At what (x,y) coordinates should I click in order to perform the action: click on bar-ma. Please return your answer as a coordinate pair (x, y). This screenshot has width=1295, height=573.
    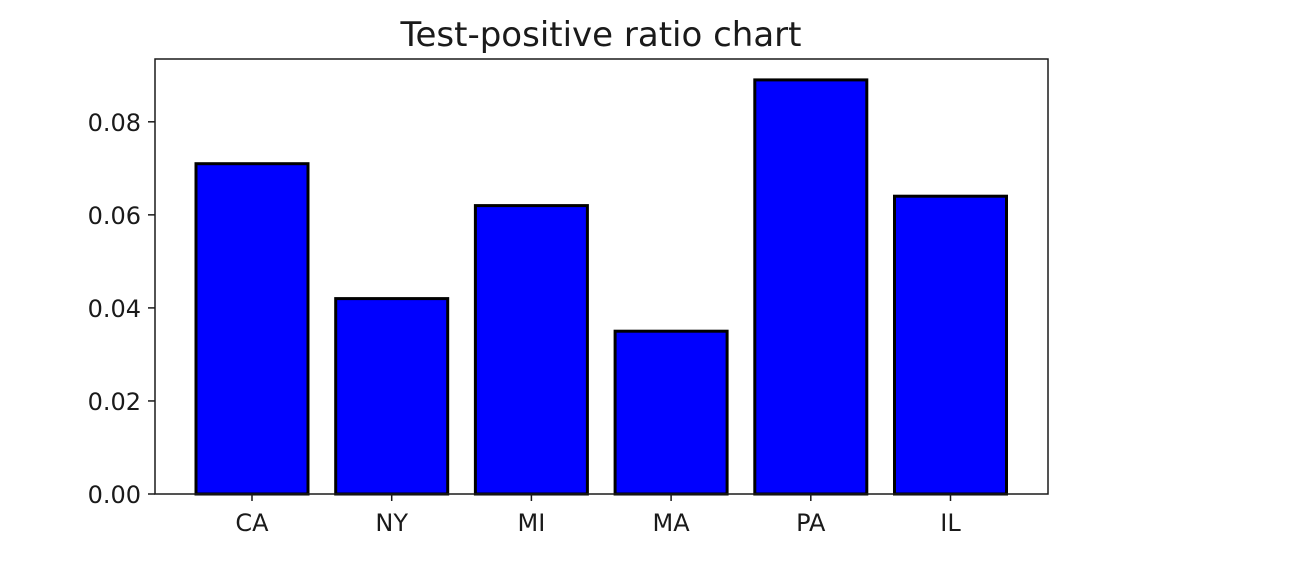
    Looking at the image, I should click on (671, 412).